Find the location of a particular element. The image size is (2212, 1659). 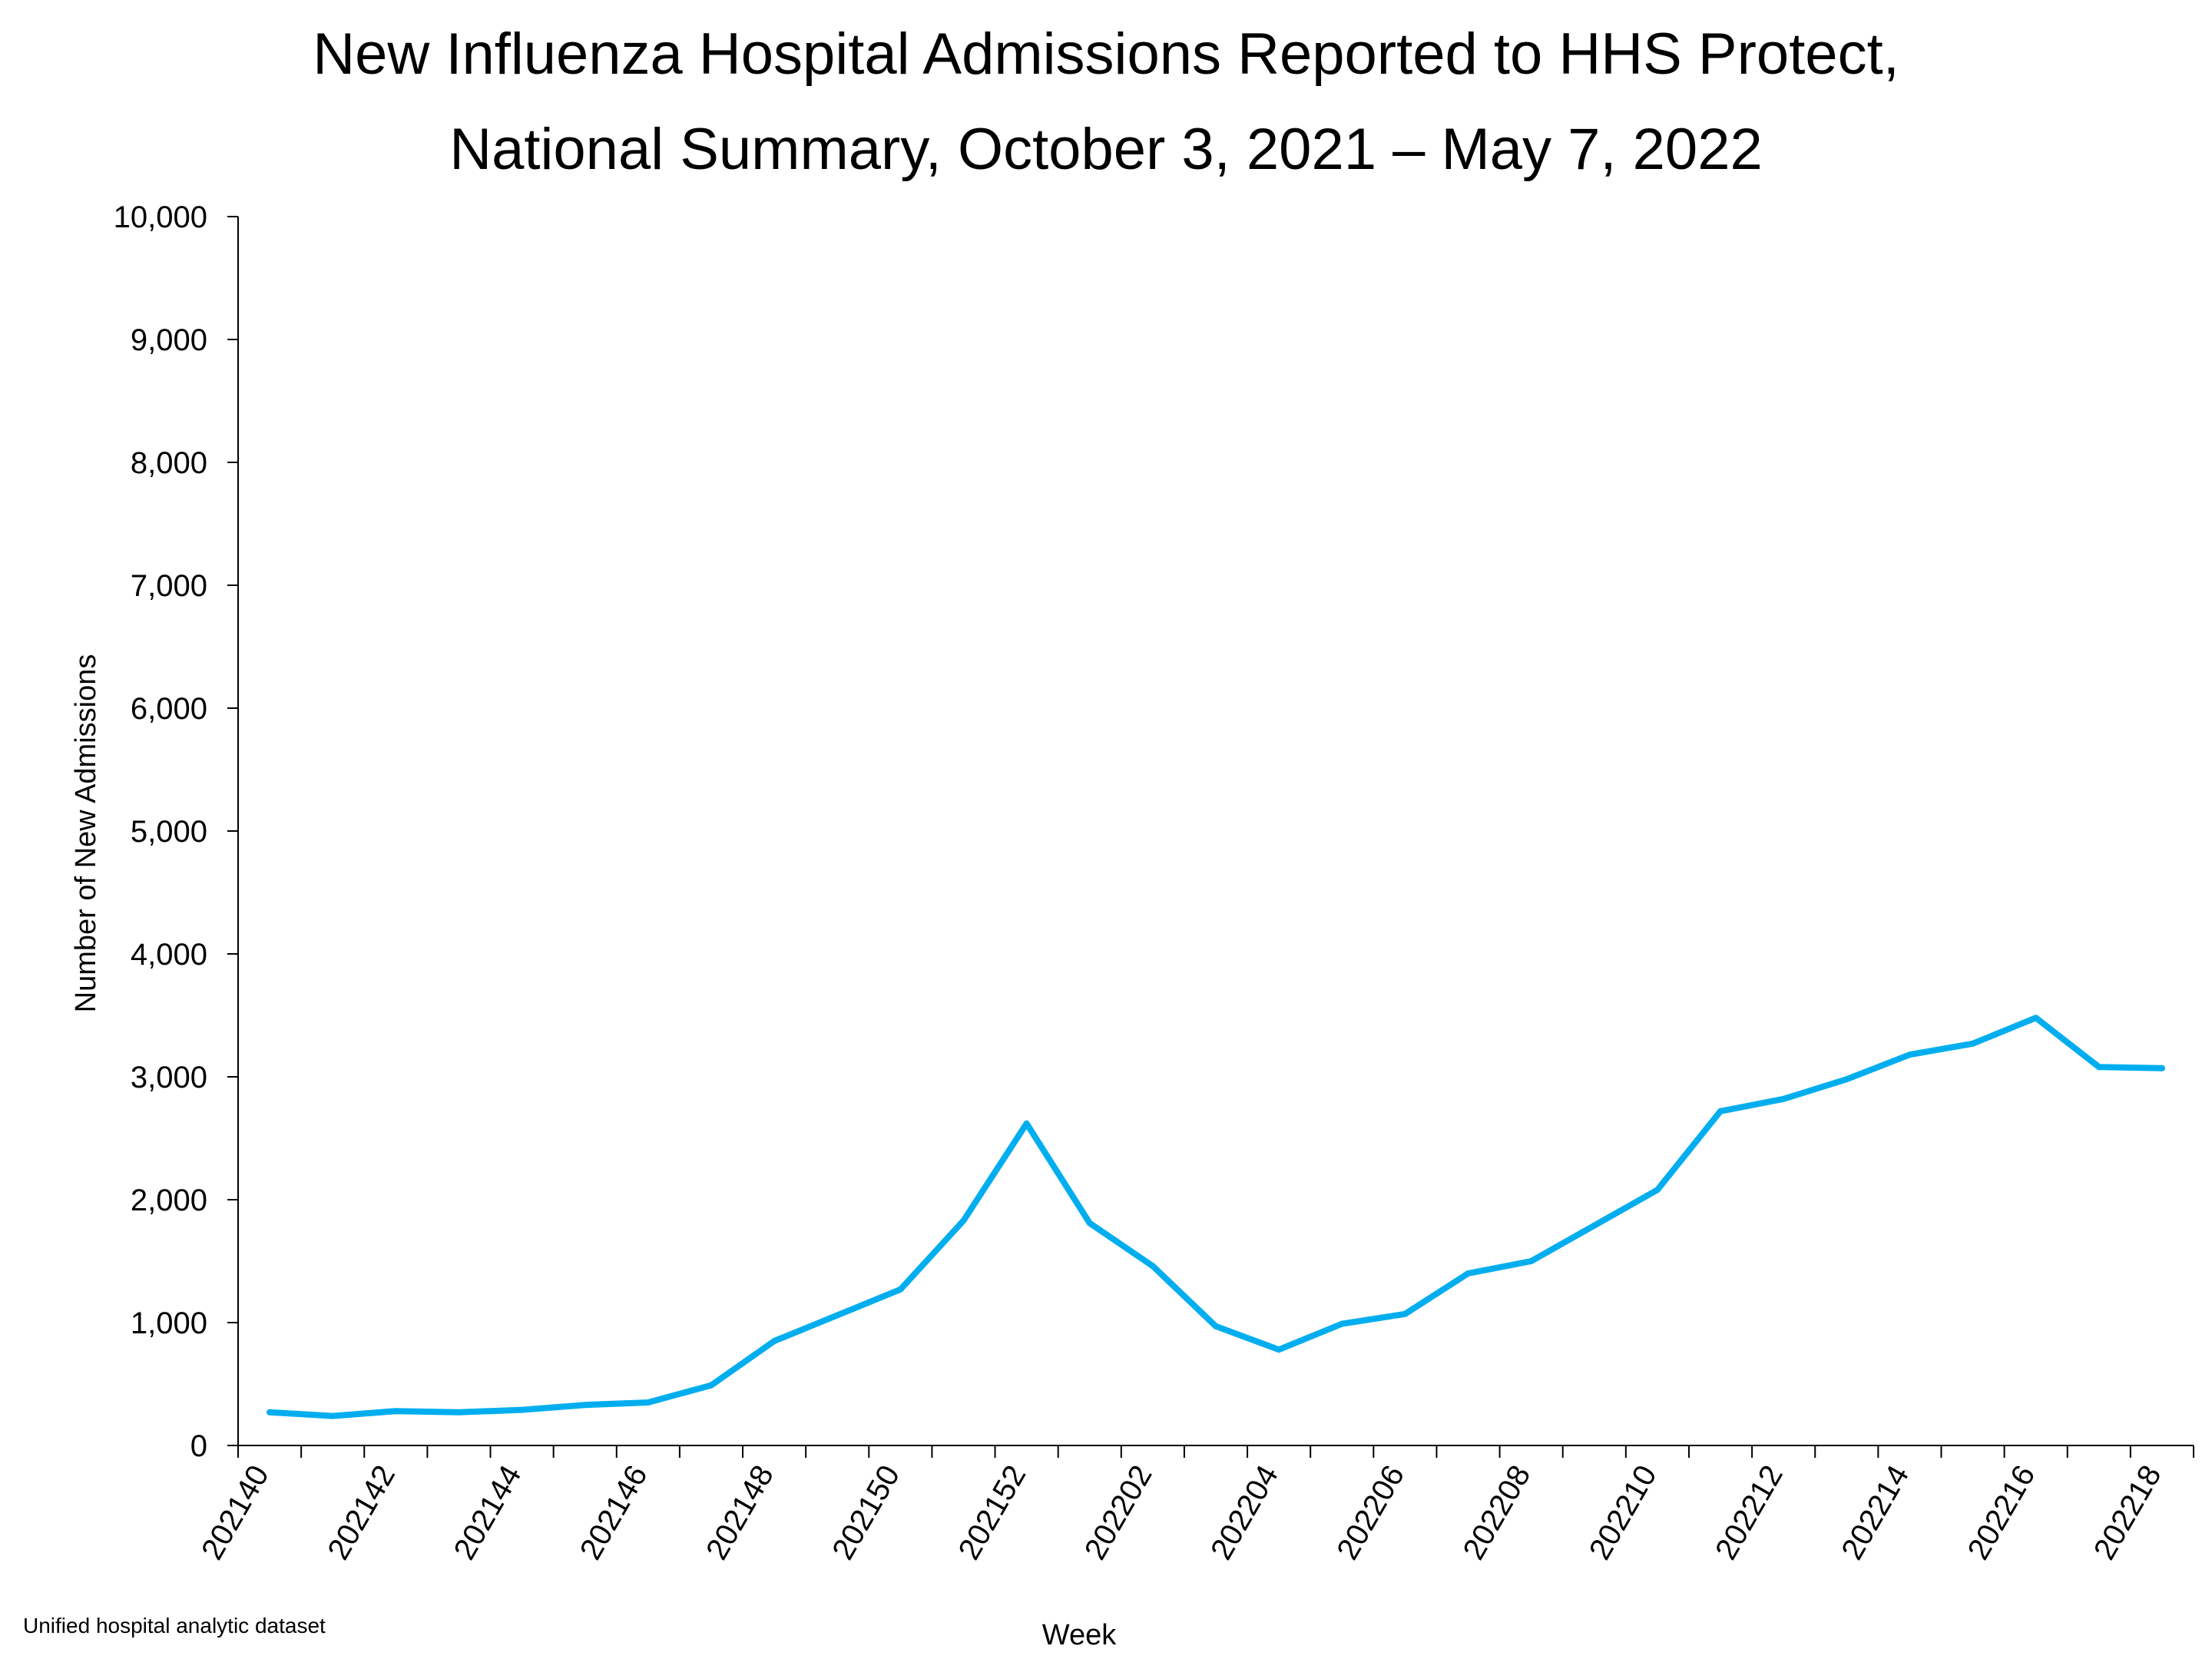

y-tick-label: 5,000 is located at coordinates (169, 832).